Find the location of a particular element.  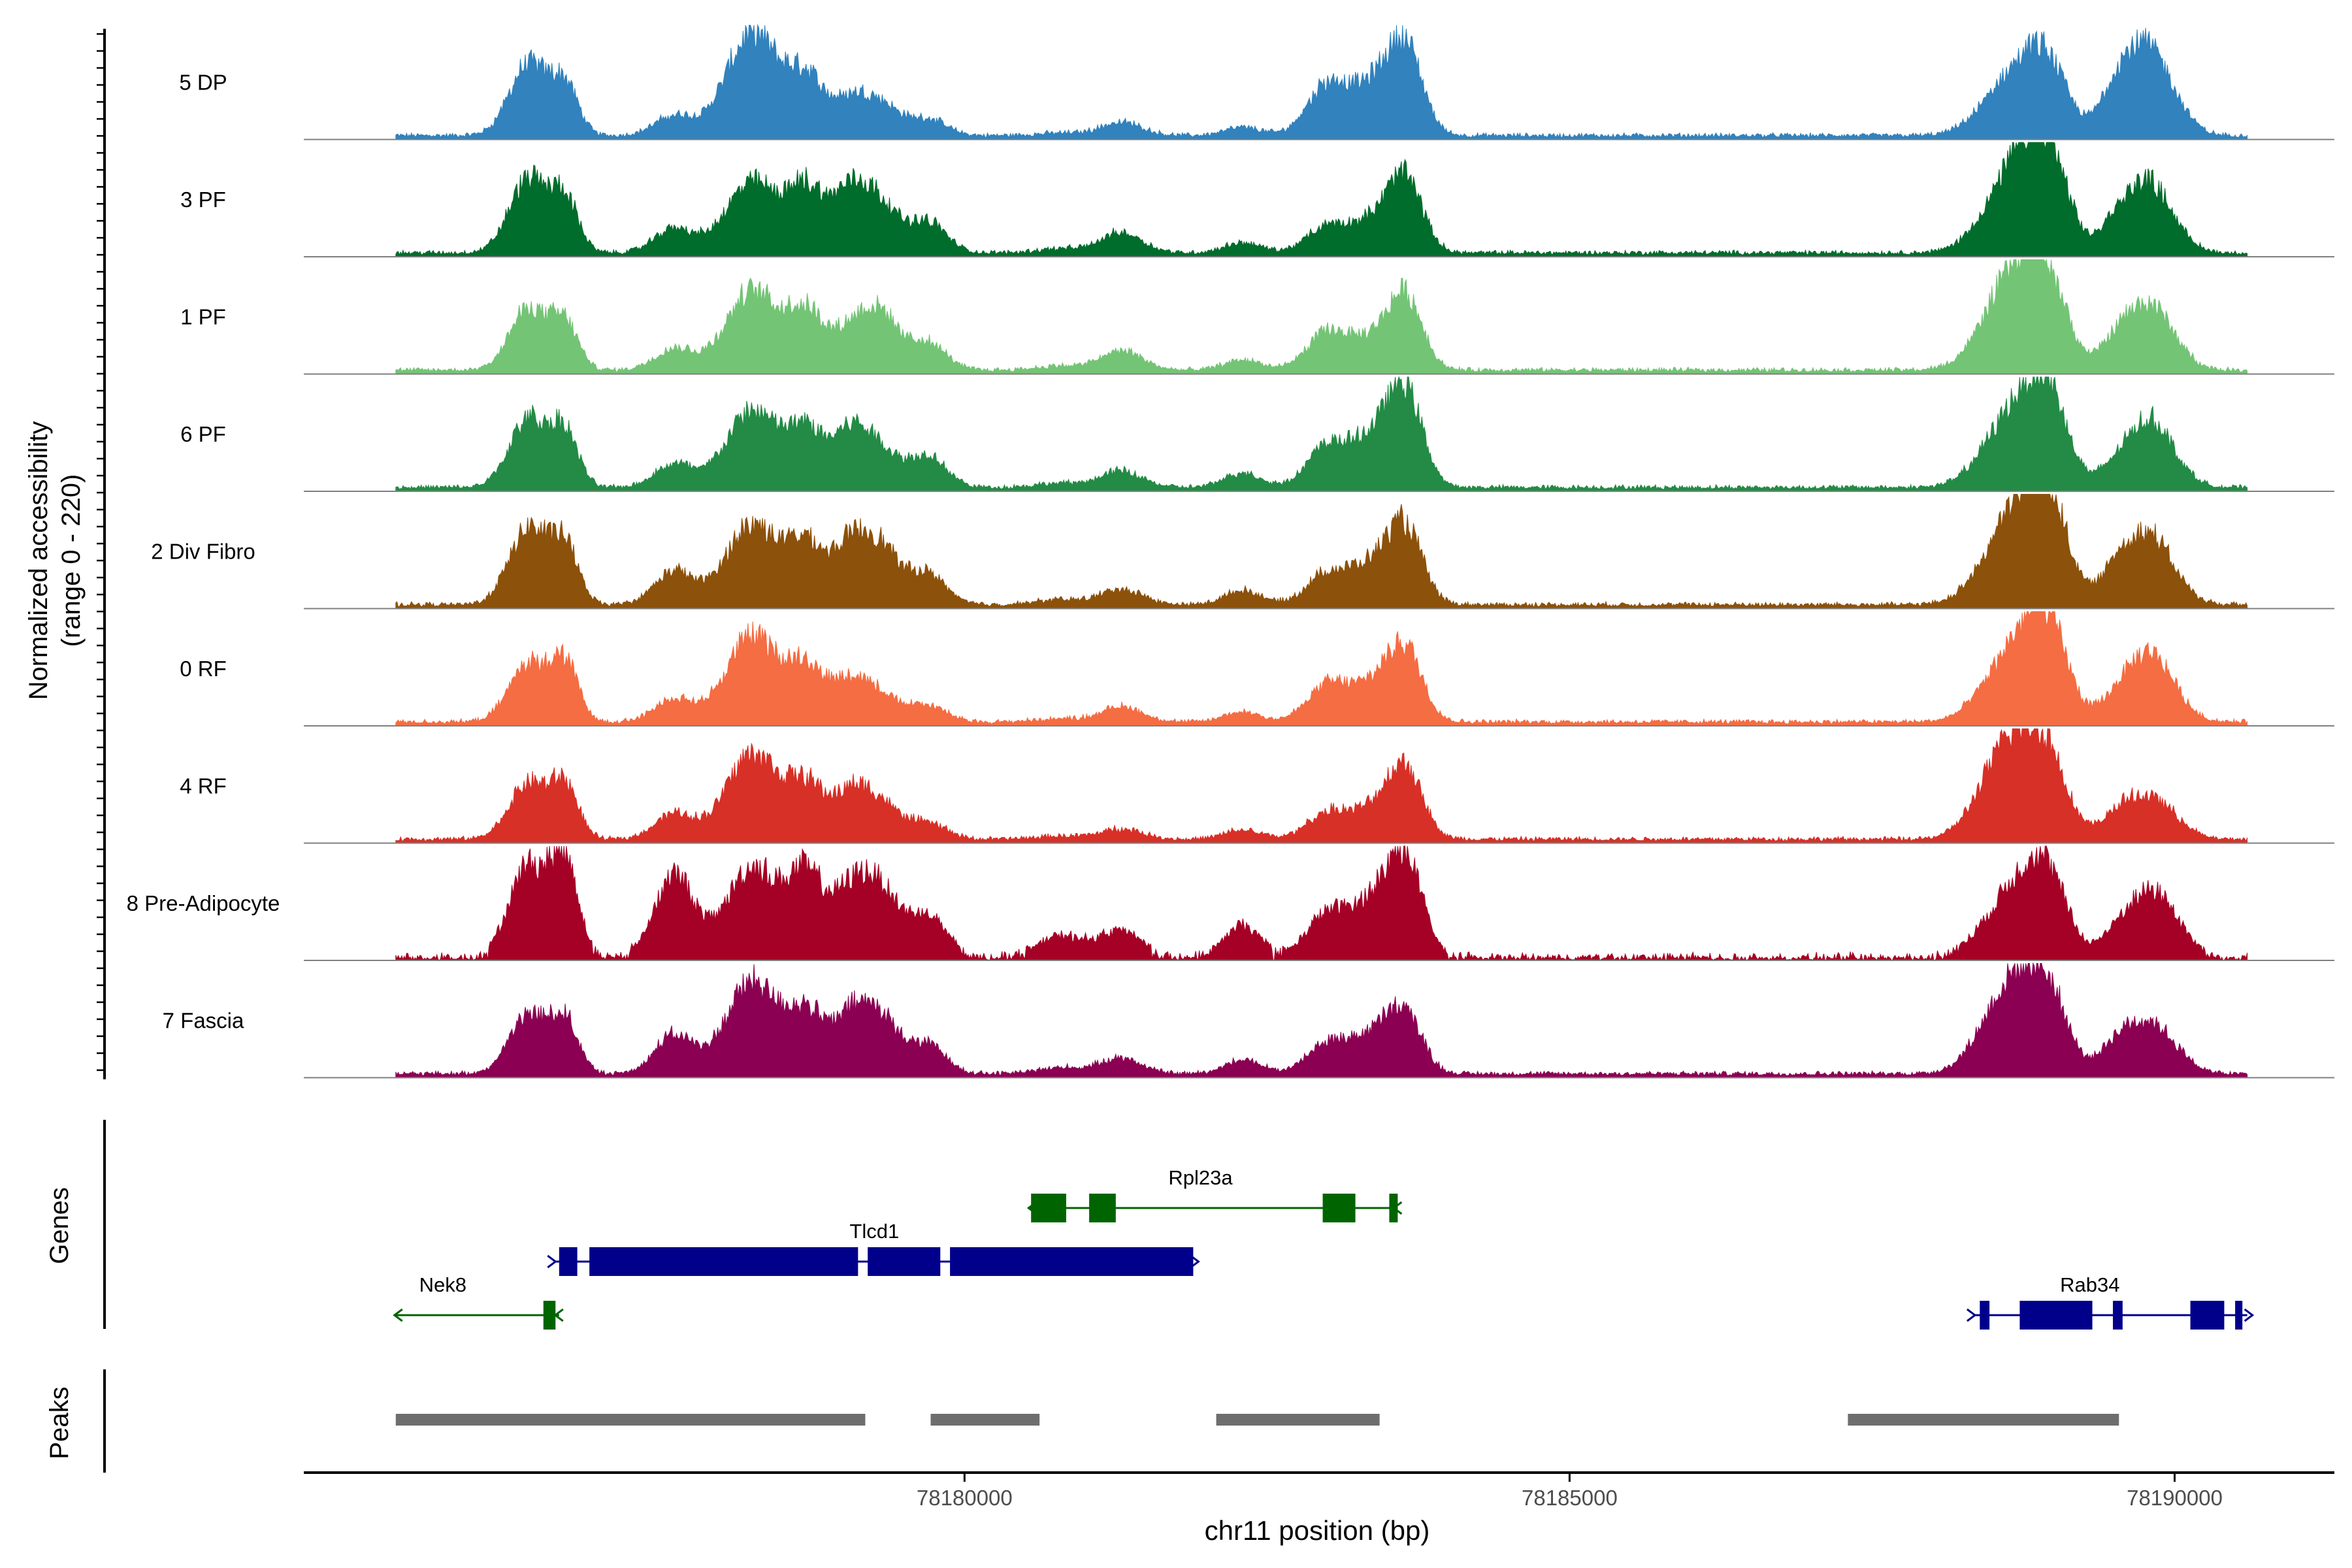

x-tick-label: 78185000 is located at coordinates (1570, 1498).